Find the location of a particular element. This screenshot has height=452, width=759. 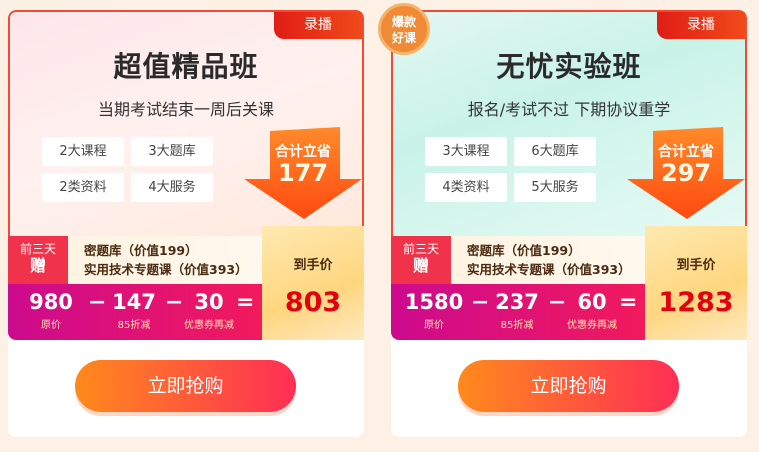

badge-line1: 爆款 is located at coordinates (403, 22).